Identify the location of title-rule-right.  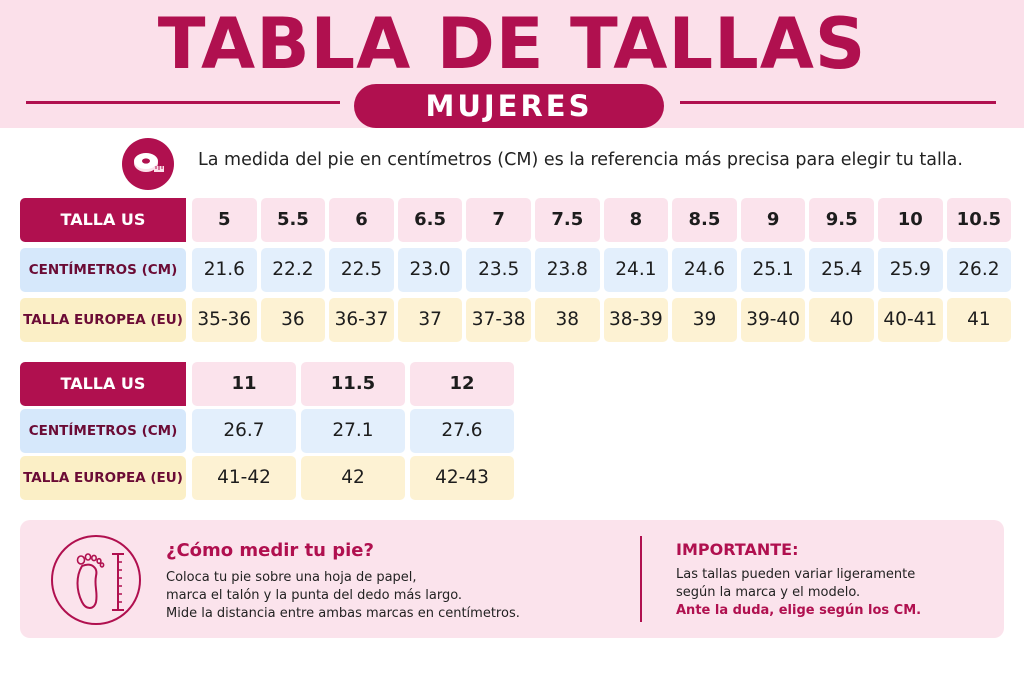
(838, 102).